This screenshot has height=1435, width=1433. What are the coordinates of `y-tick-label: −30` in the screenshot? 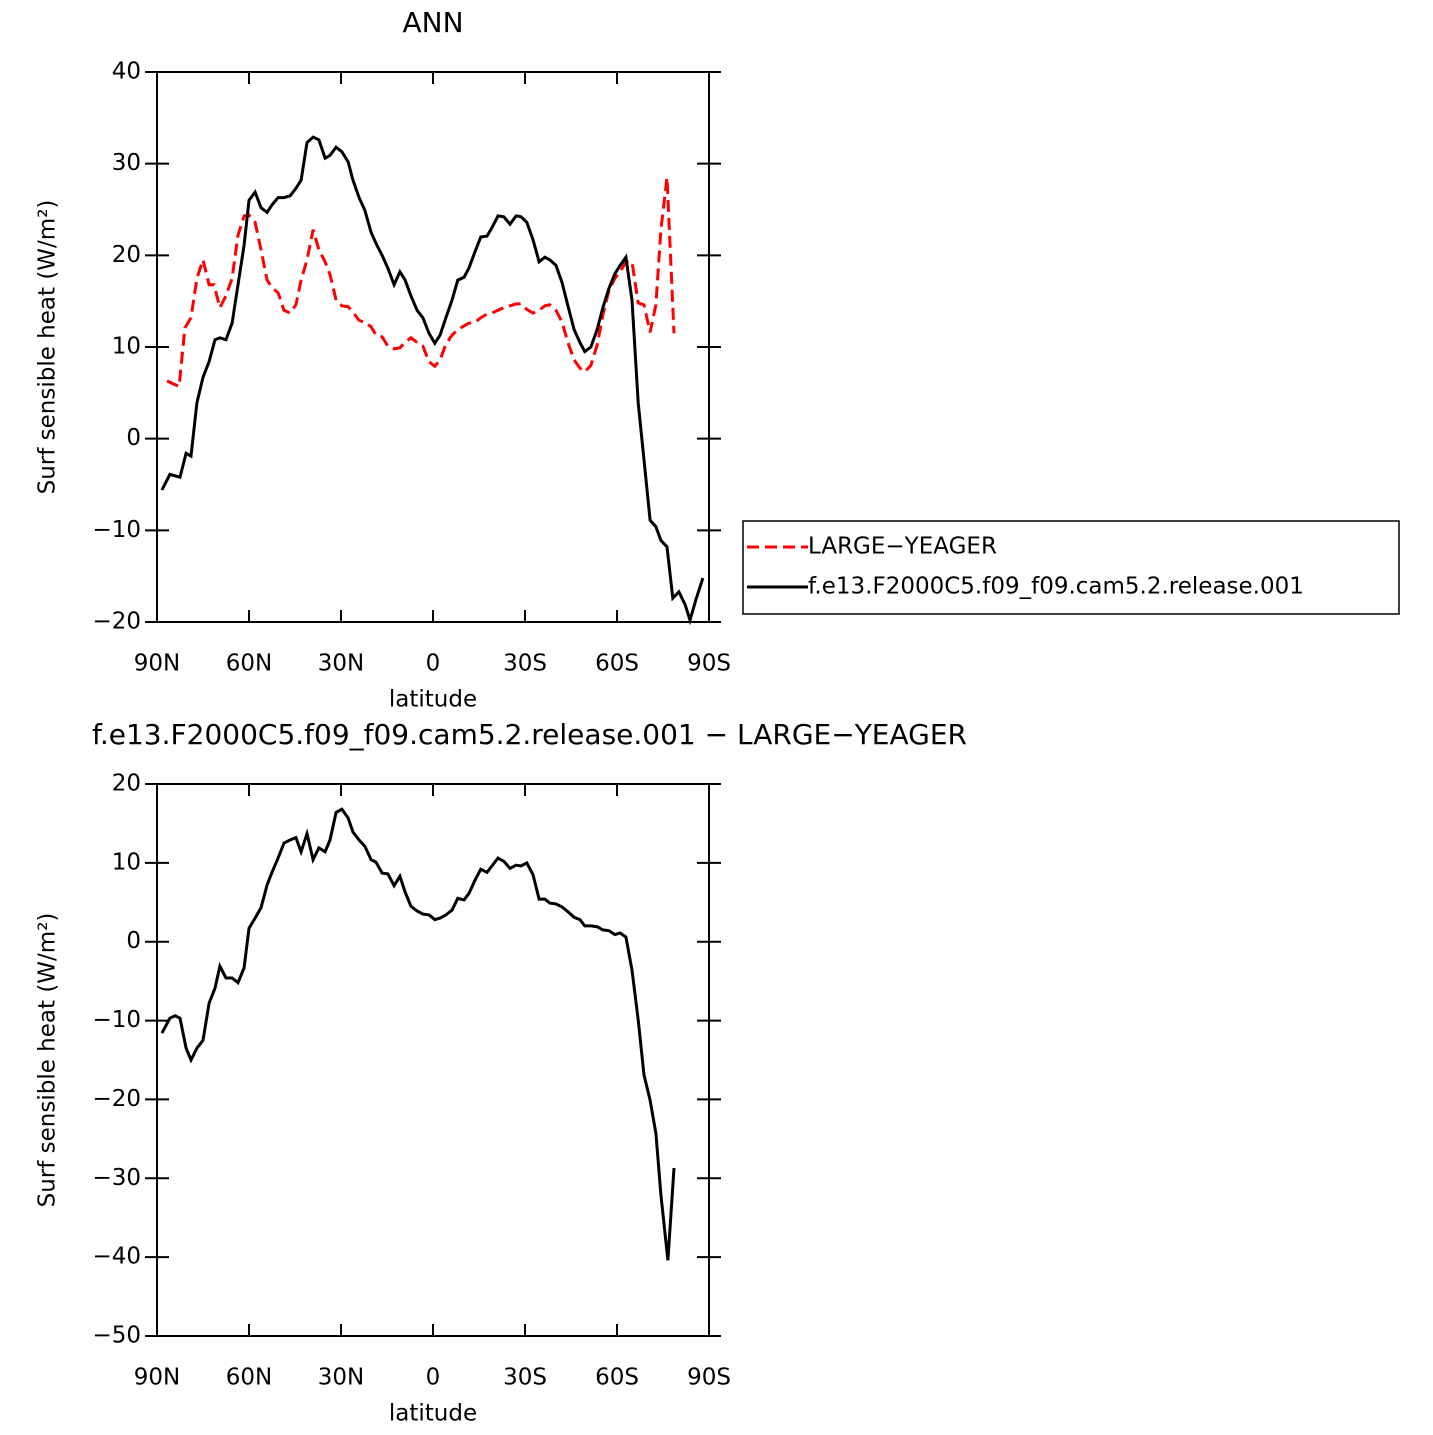 It's located at (116, 1178).